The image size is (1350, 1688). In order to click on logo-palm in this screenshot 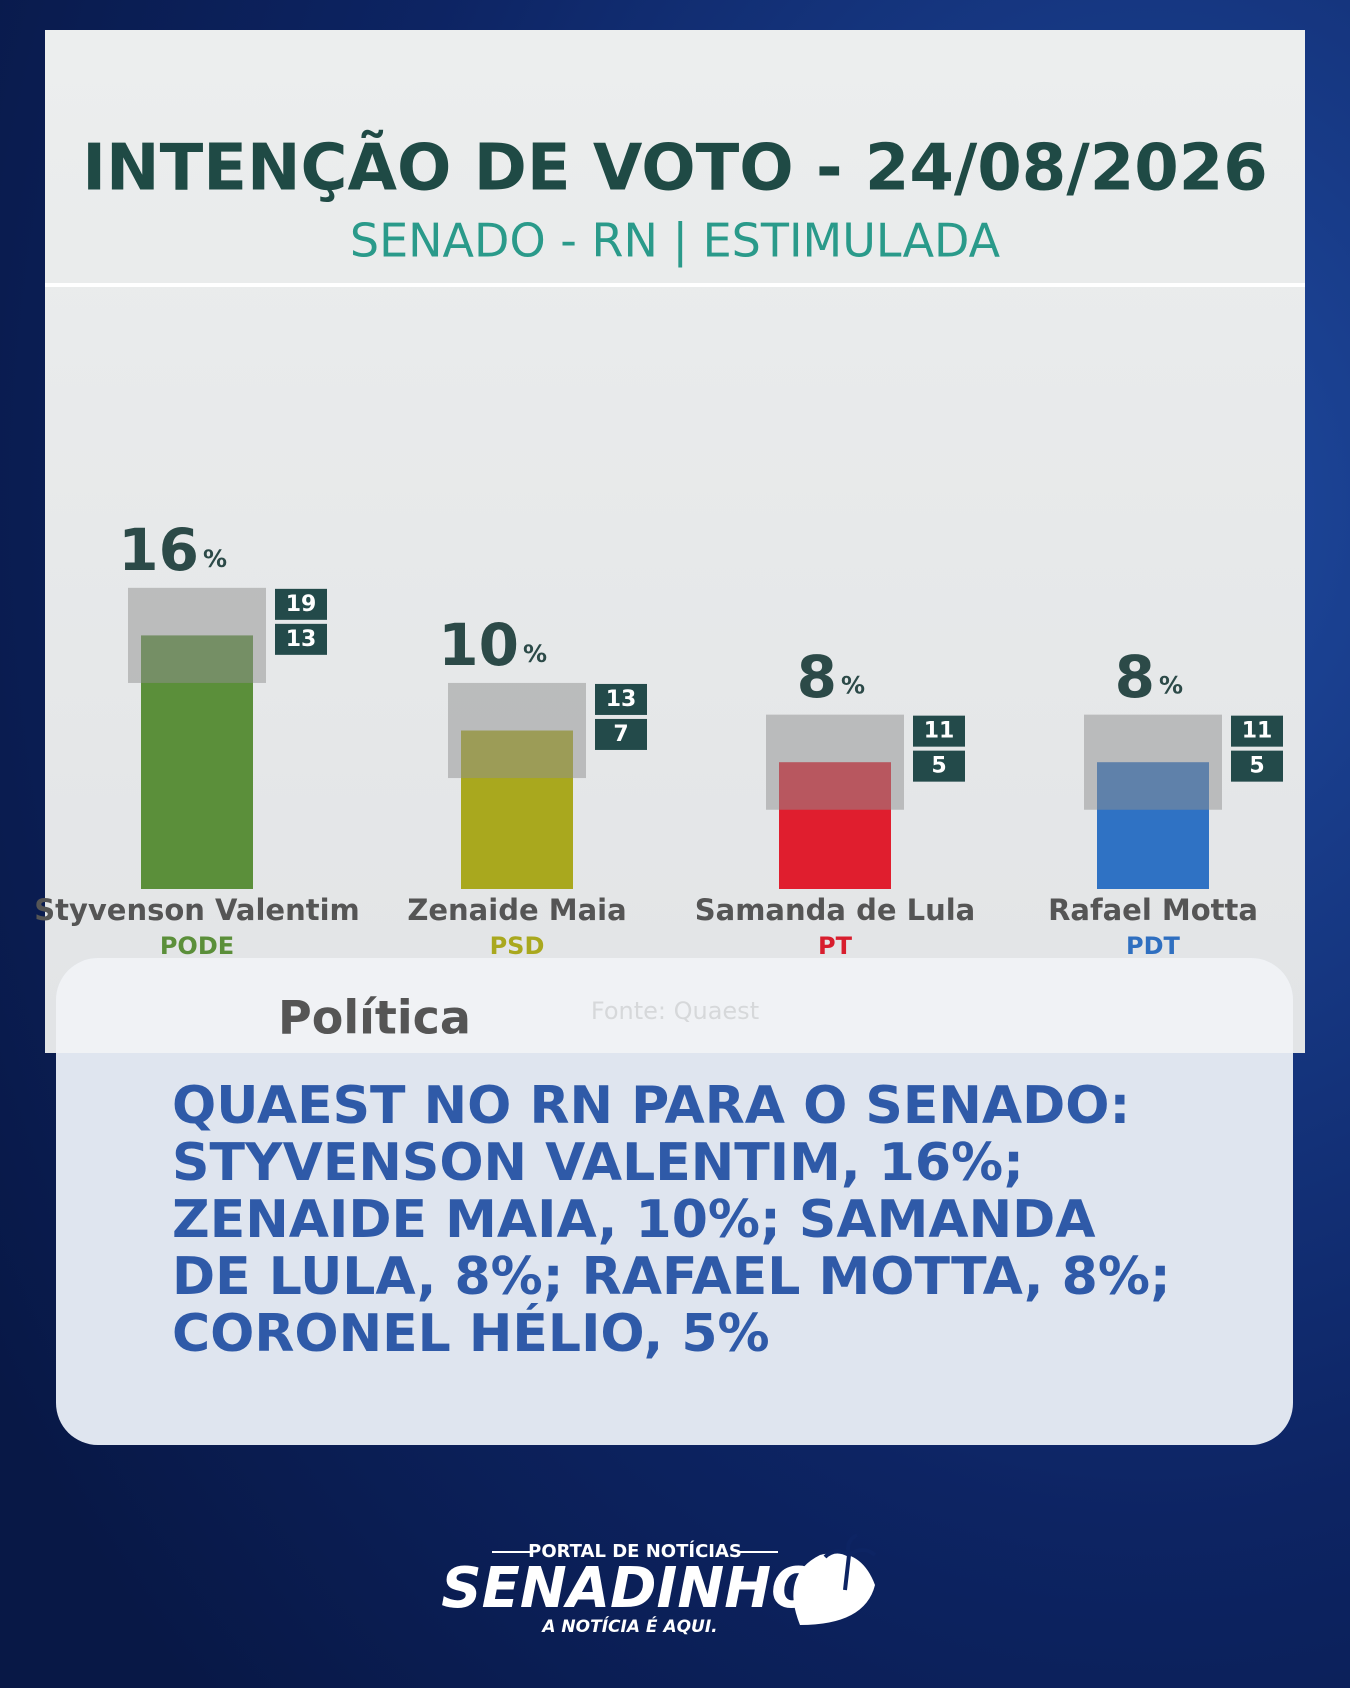, I will do `click(850, 1562)`.